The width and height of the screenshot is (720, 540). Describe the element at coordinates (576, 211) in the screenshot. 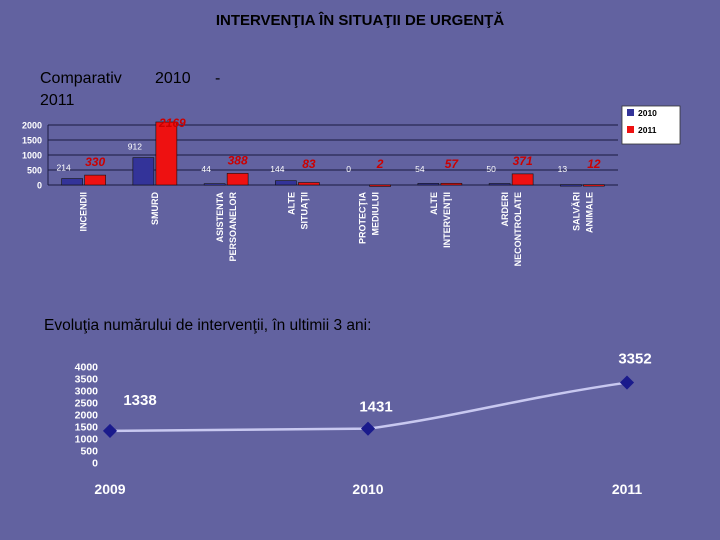

I see `category-label-text: SALVĂRI` at that location.